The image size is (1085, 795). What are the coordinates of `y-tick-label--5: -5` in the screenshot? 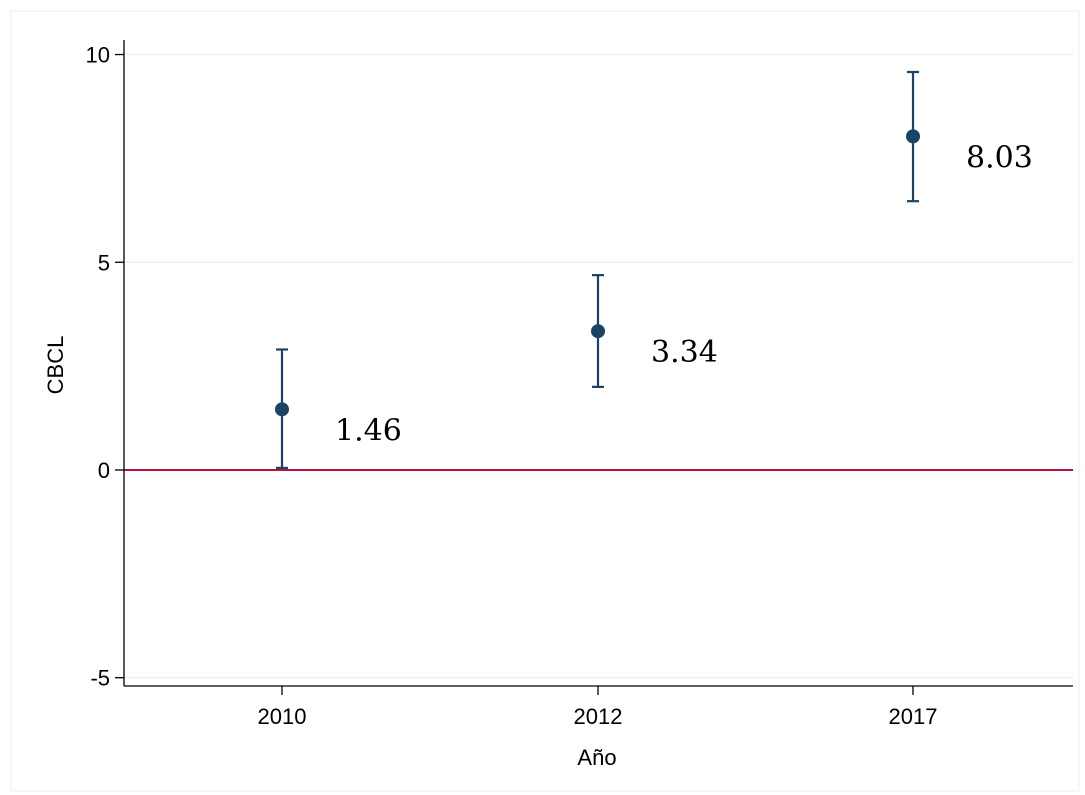 It's located at (100, 678).